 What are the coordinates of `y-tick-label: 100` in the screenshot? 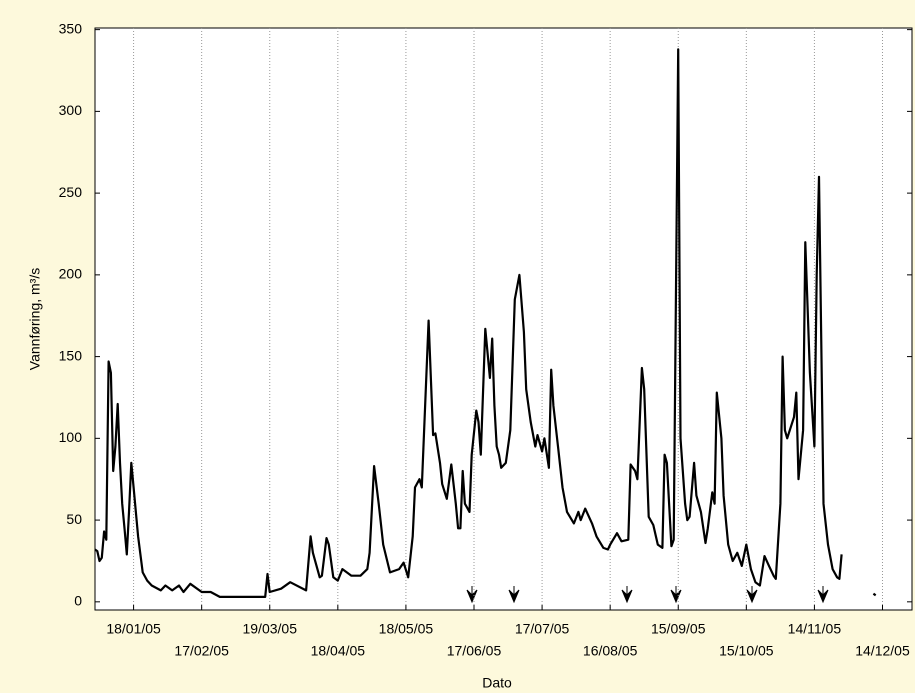 It's located at (71, 437).